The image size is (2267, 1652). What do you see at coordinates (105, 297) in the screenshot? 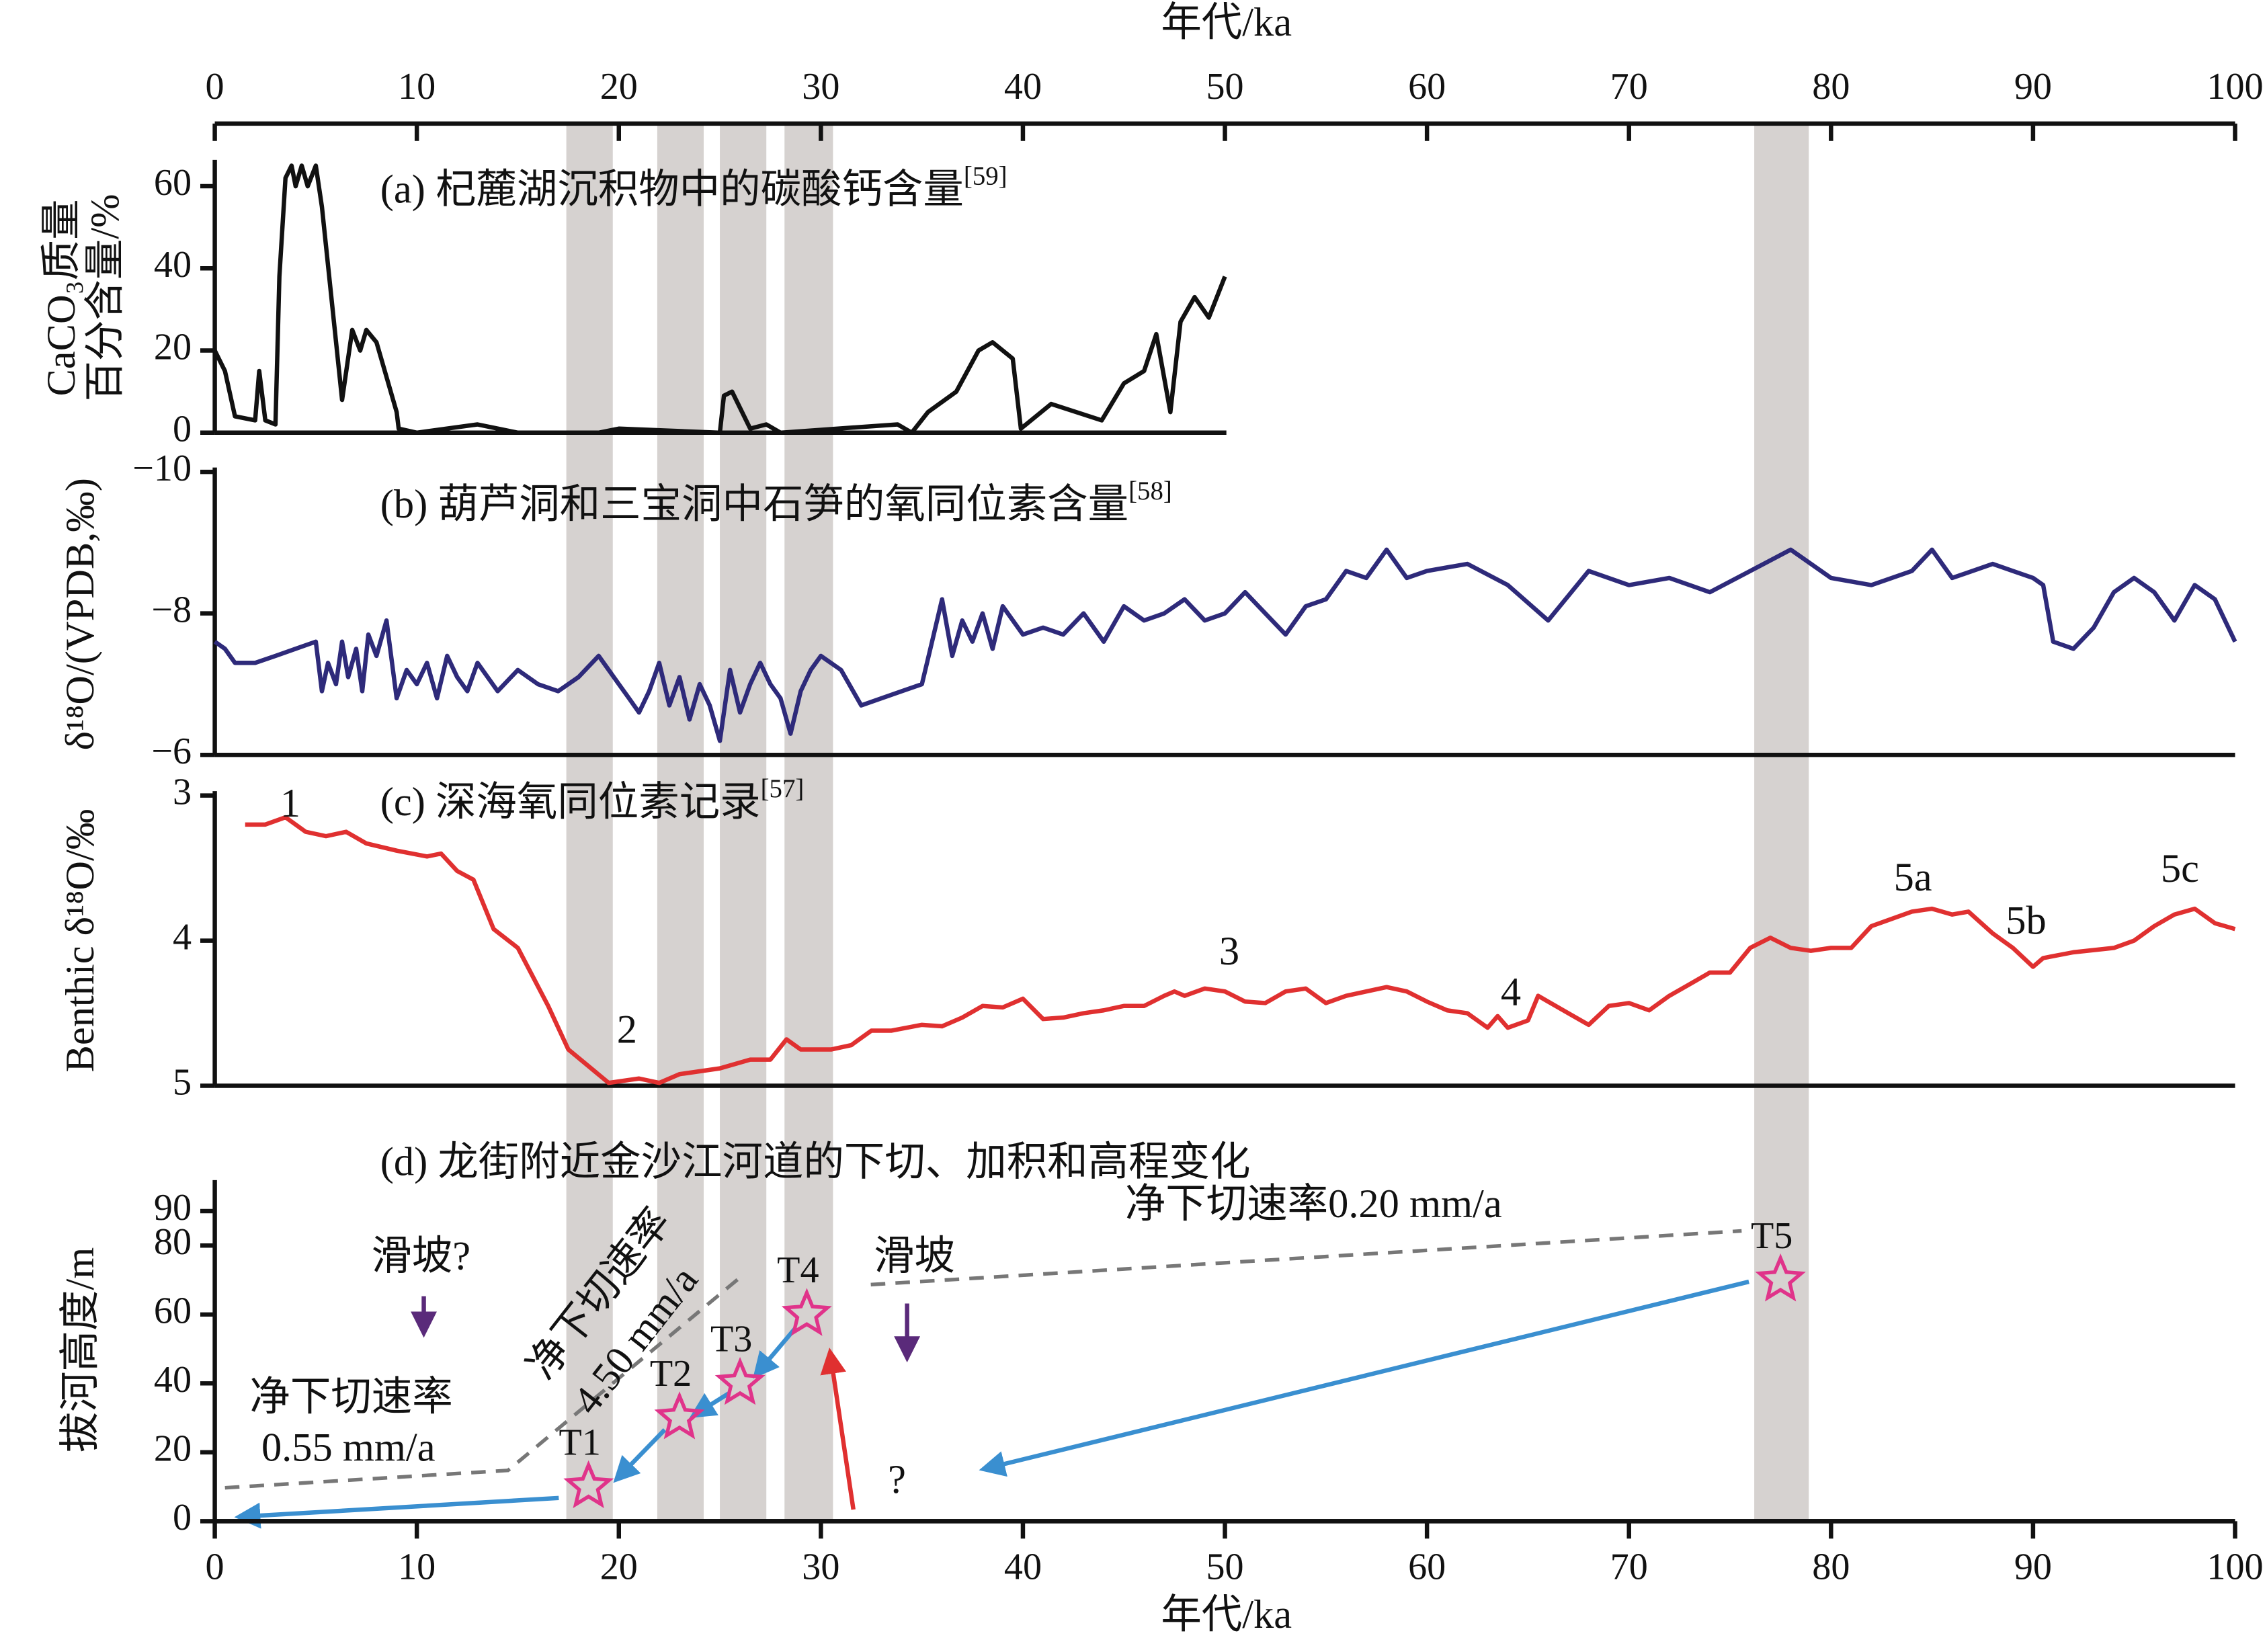
I see `y-axis-title: 百分含量/%` at bounding box center [105, 297].